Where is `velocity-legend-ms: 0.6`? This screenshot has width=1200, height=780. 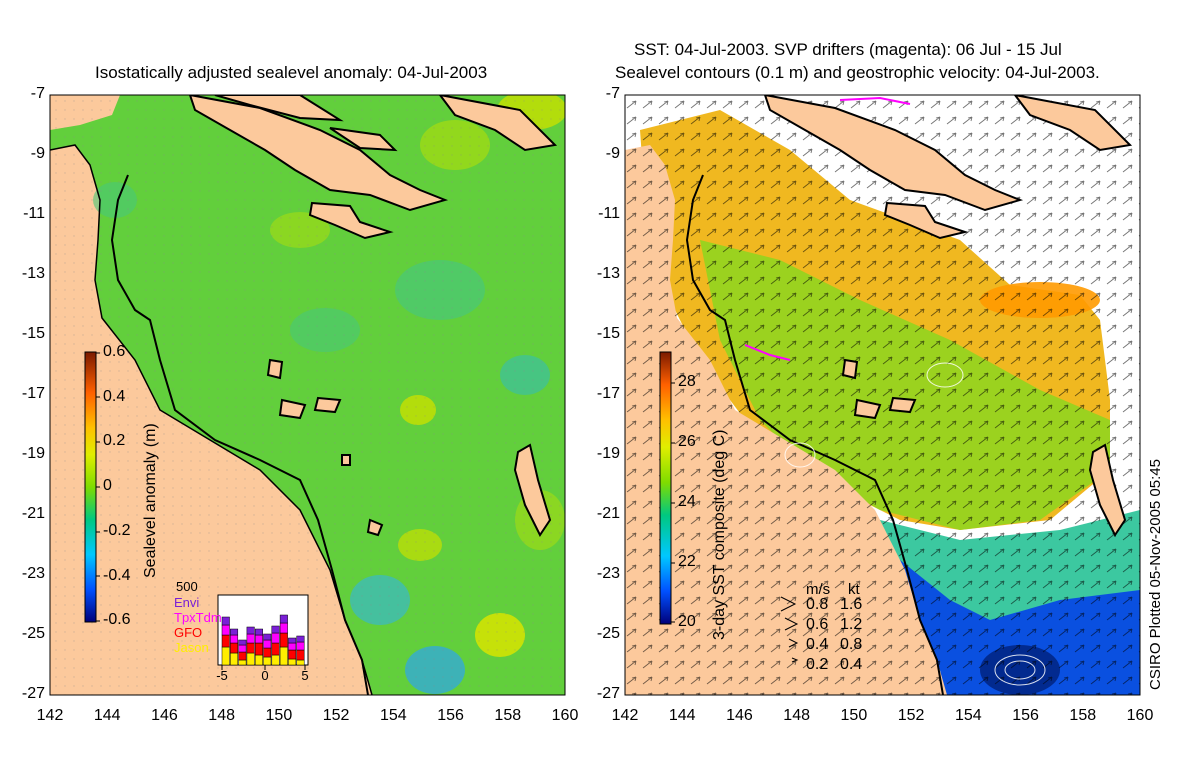 velocity-legend-ms: 0.6 is located at coordinates (817, 624).